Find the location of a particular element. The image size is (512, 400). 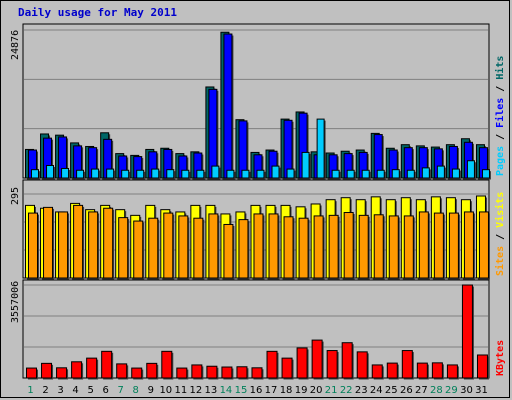

x-tick-label-day-17: 17 is located at coordinates (271, 390).